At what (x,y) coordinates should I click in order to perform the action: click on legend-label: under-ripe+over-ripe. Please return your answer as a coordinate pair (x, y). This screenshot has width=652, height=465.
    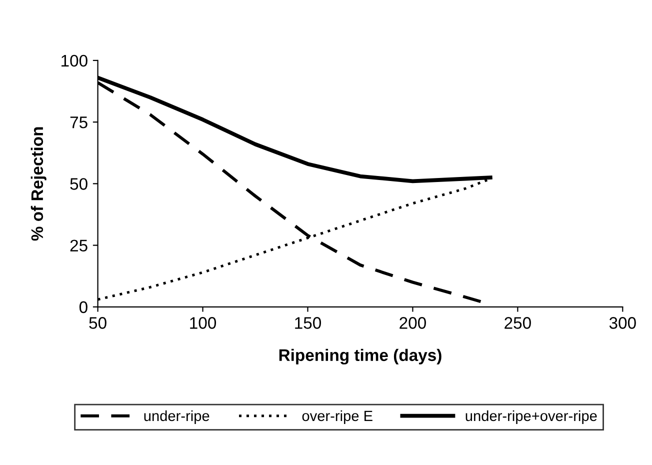
    Looking at the image, I should click on (531, 417).